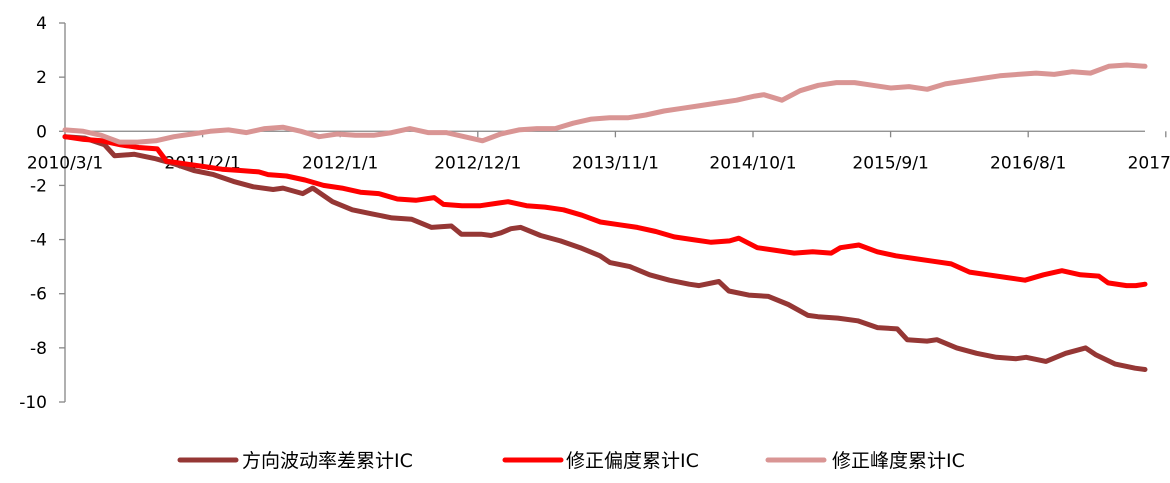 This screenshot has height=483, width=1170. What do you see at coordinates (38, 349) in the screenshot?
I see `y-tick-label: -8` at bounding box center [38, 349].